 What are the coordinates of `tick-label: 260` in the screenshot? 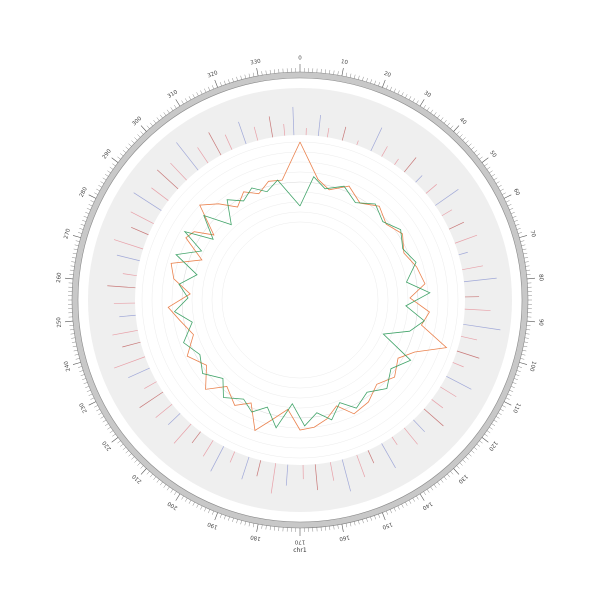 It's located at (59, 278).